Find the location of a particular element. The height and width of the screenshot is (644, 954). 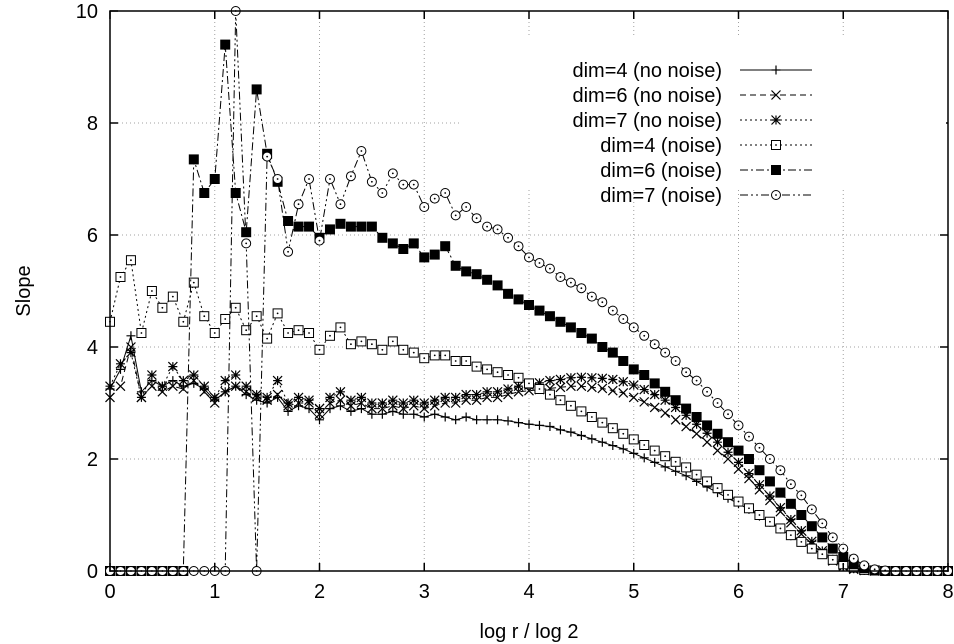

x-tick-label: 7 is located at coordinates (843, 592).